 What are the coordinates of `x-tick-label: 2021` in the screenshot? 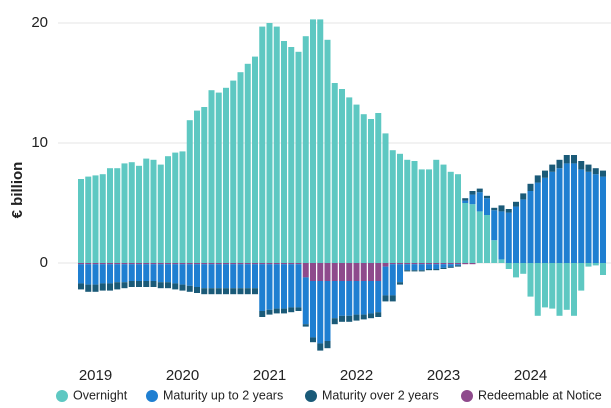 It's located at (269, 375).